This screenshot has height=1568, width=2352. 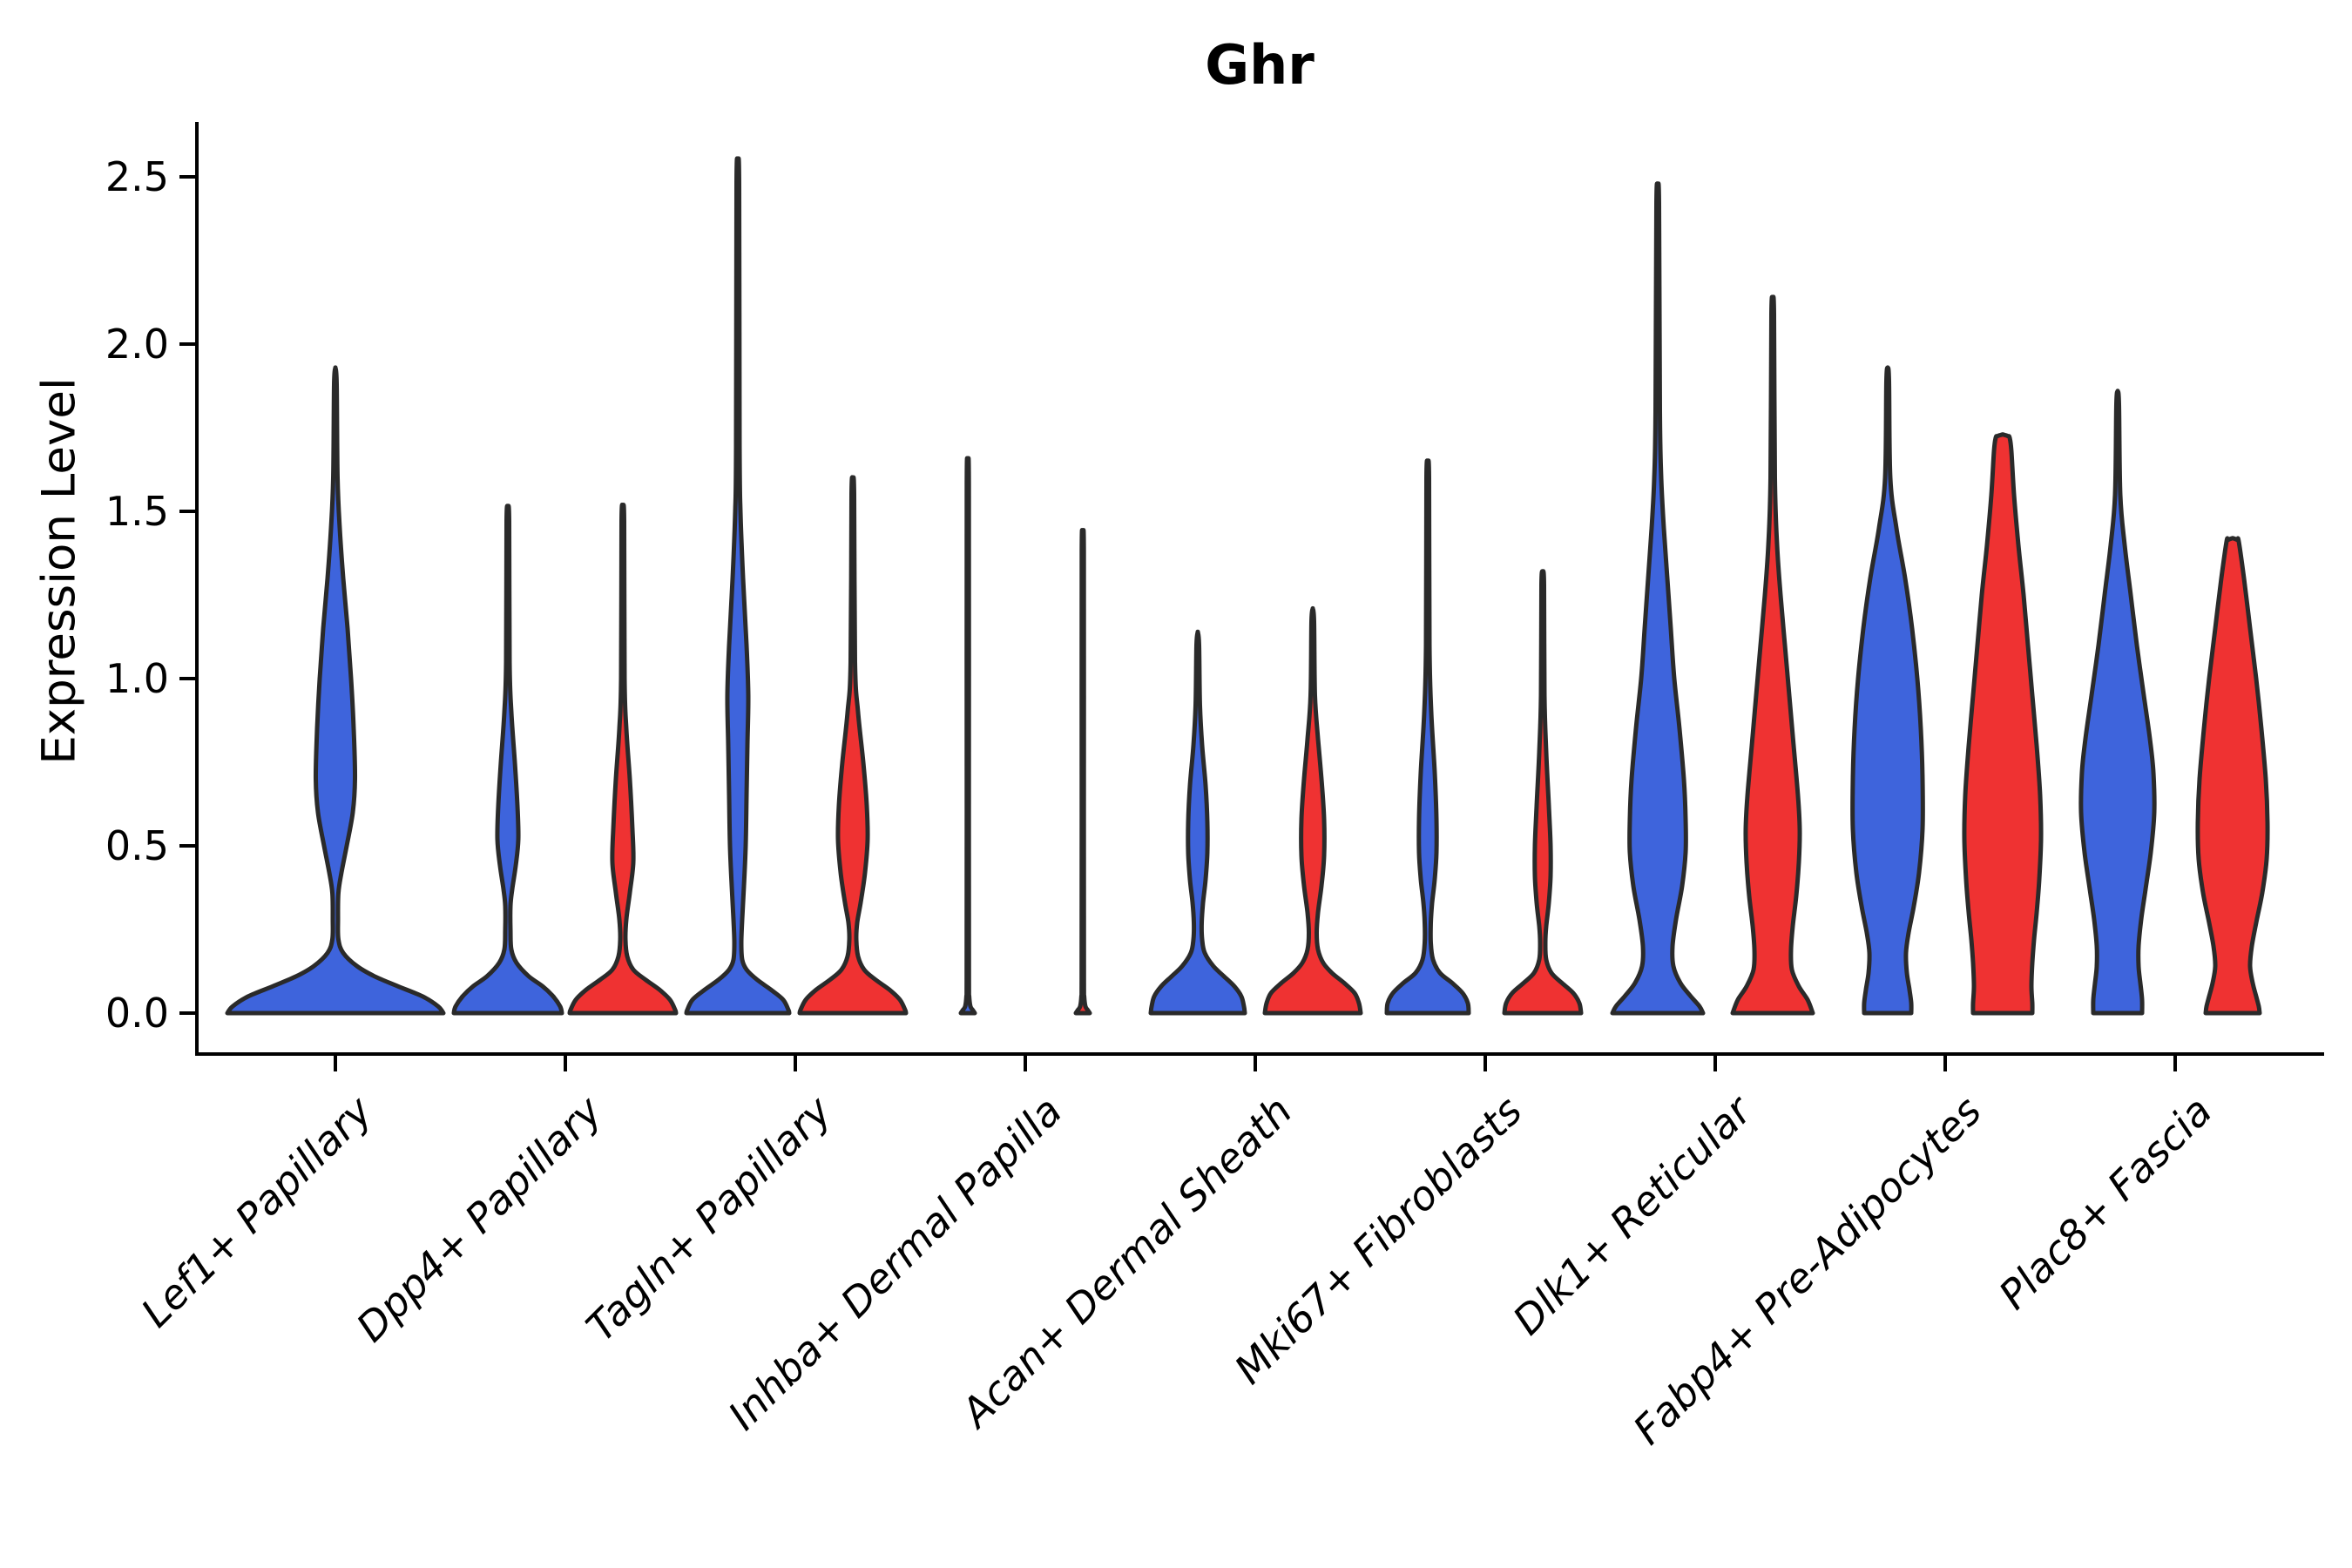 What do you see at coordinates (853, 746) in the screenshot?
I see `violin-g2-red` at bounding box center [853, 746].